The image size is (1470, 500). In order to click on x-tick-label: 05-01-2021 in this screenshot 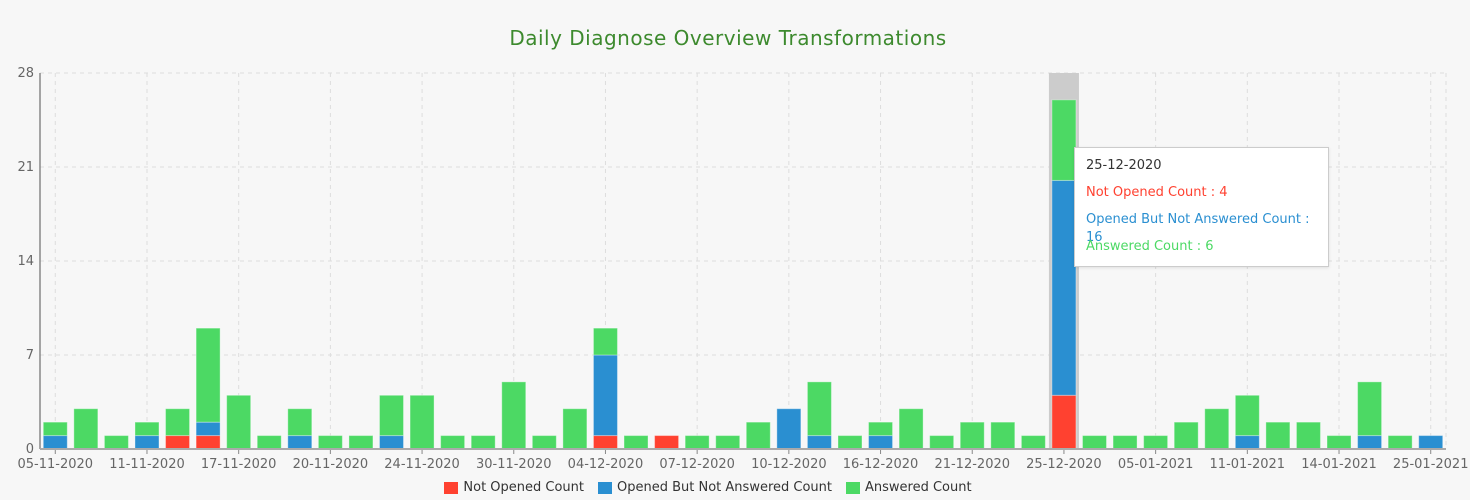, I will do `click(1156, 464)`.